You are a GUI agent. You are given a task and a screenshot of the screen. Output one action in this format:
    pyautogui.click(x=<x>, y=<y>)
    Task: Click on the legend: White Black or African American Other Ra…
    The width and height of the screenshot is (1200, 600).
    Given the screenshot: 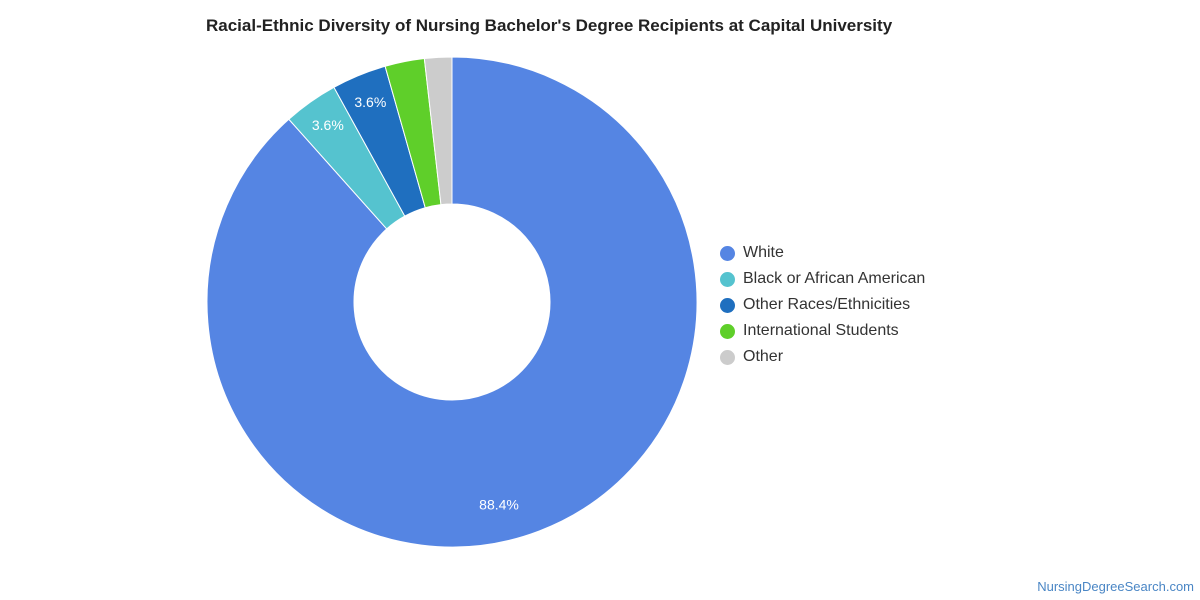 What is the action you would take?
    pyautogui.click(x=822, y=305)
    